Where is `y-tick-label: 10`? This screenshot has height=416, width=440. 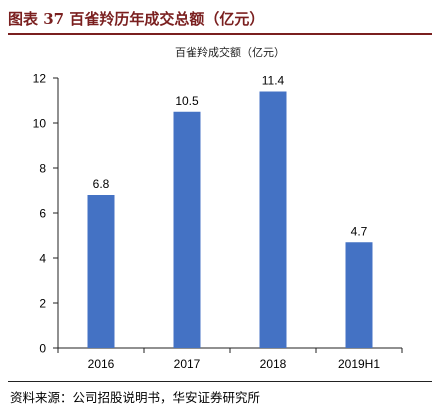 y-tick-label: 10 is located at coordinates (40, 124).